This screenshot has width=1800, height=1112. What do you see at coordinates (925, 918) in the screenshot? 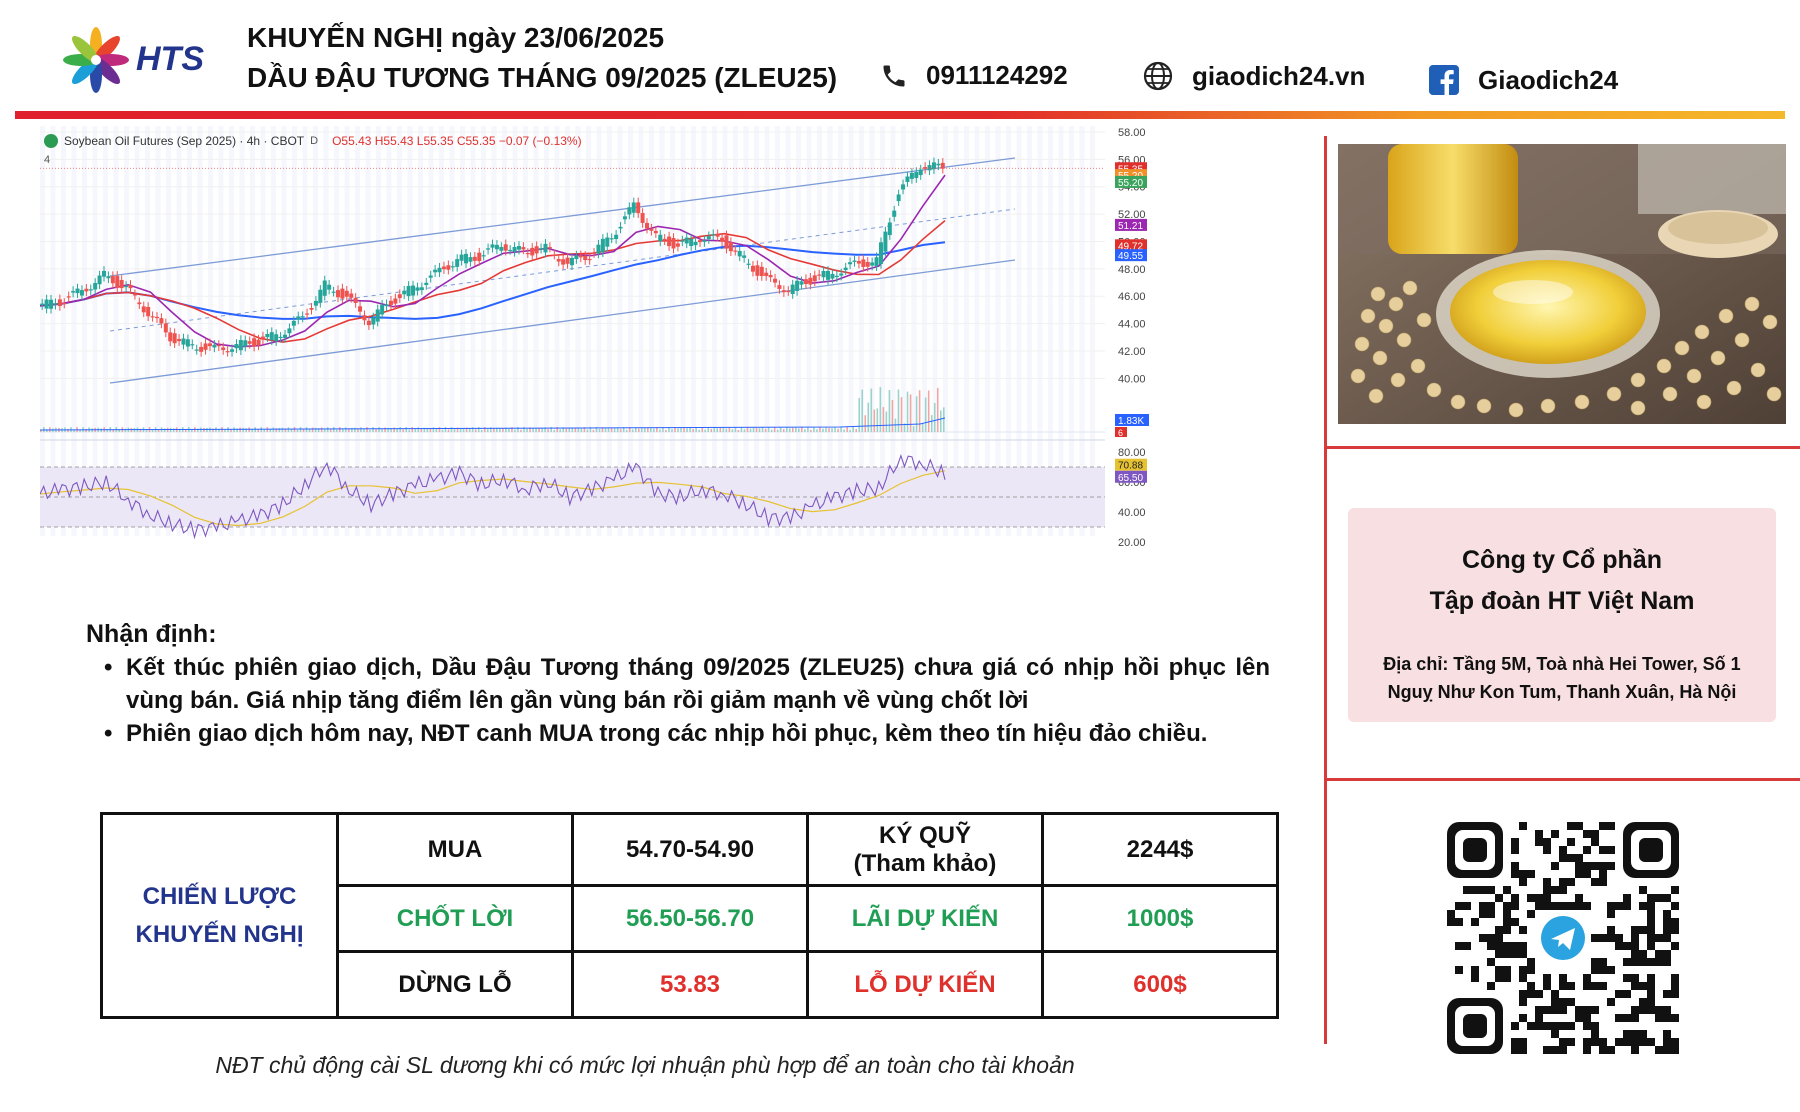
I see `expected-profit-label: LÃI DỰ KIẾN` at bounding box center [925, 918].